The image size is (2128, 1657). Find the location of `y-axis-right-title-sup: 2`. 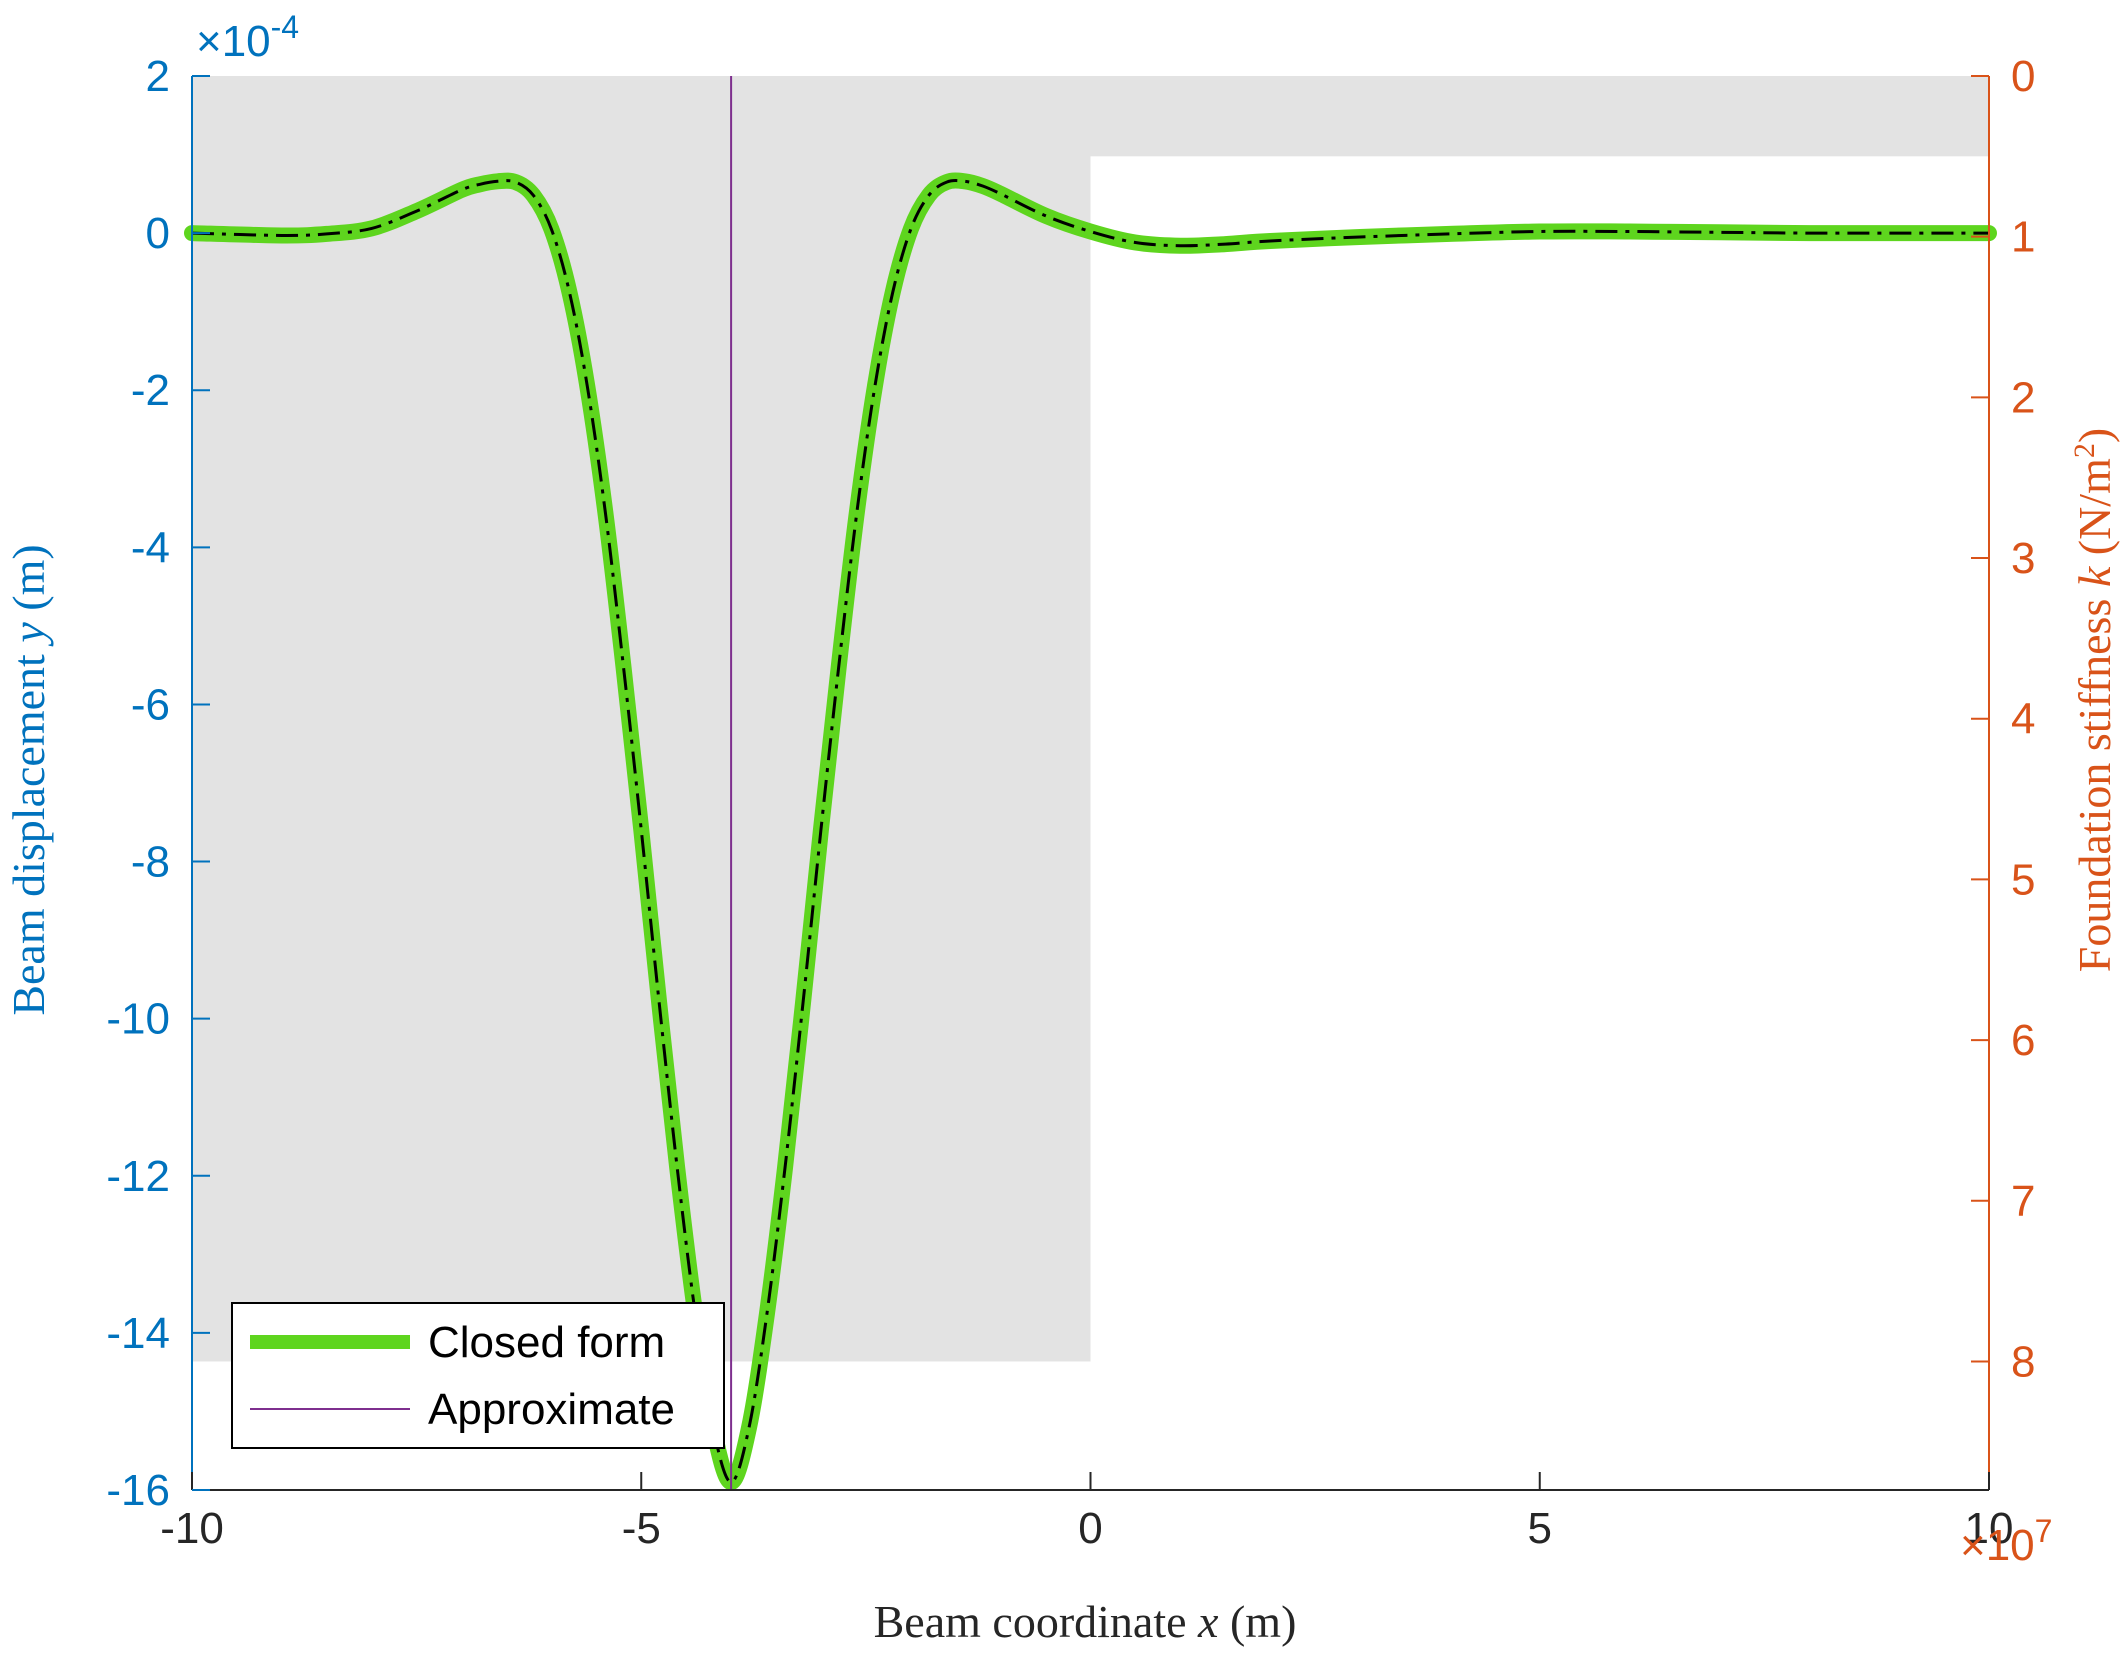

y-axis-right-title-sup: 2 is located at coordinates (2084, 450).